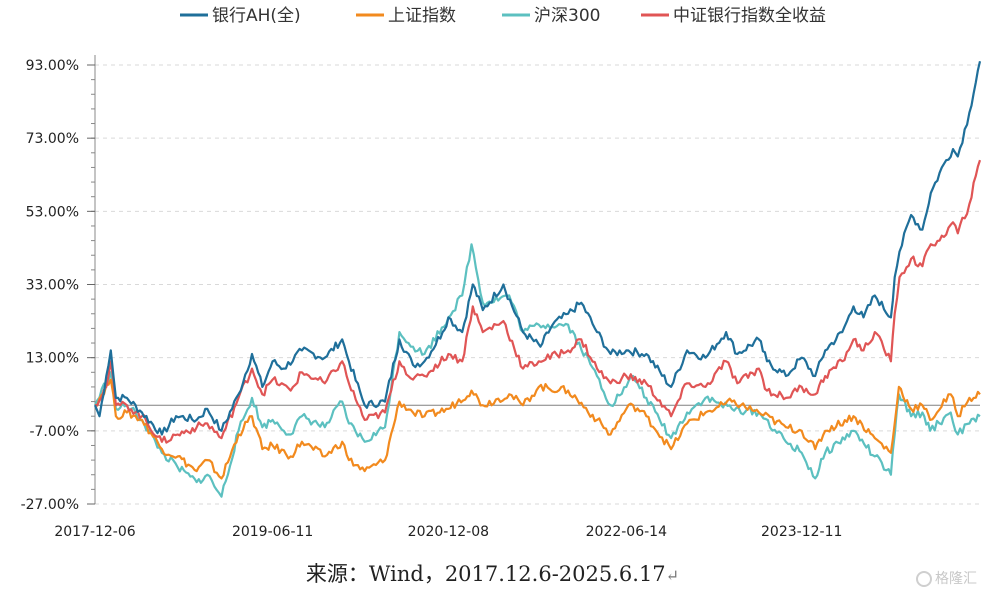 The image size is (985, 595). What do you see at coordinates (749, 16) in the screenshot?
I see `legend-label: 中证银行指数全收益` at bounding box center [749, 16].